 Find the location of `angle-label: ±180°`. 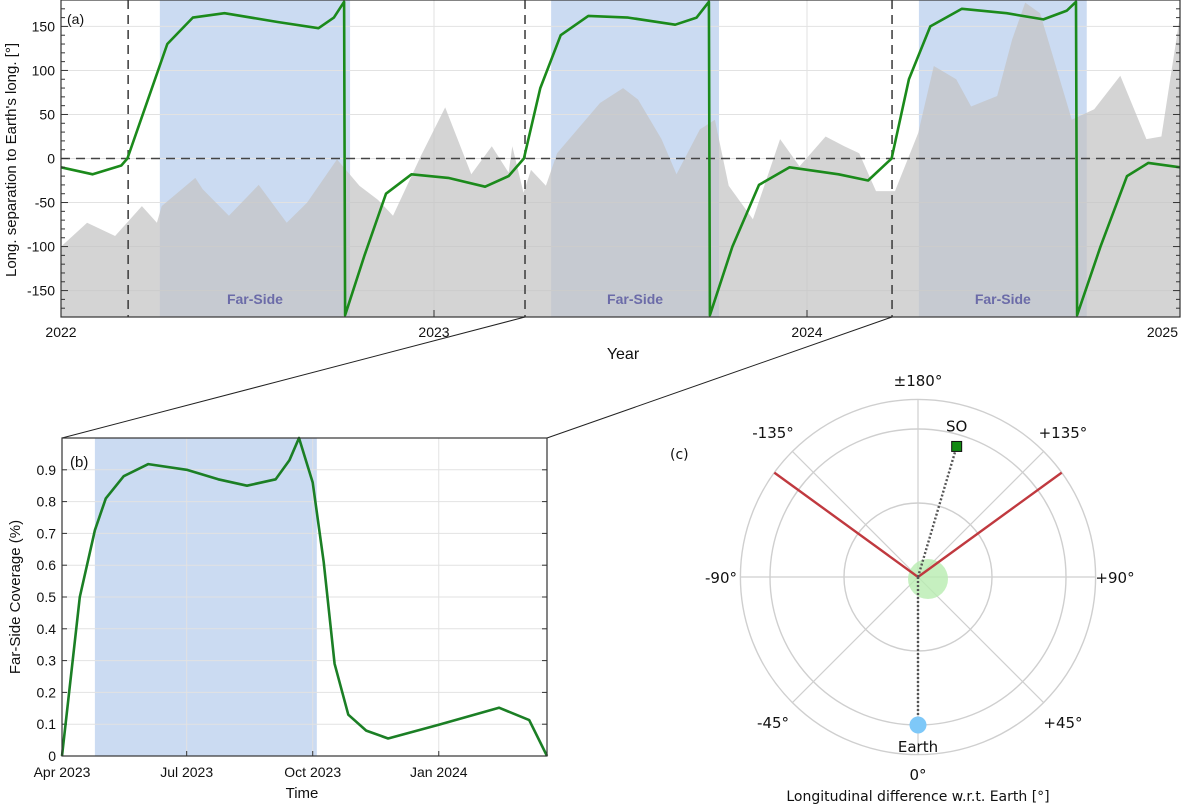

angle-label: ±180° is located at coordinates (918, 381).